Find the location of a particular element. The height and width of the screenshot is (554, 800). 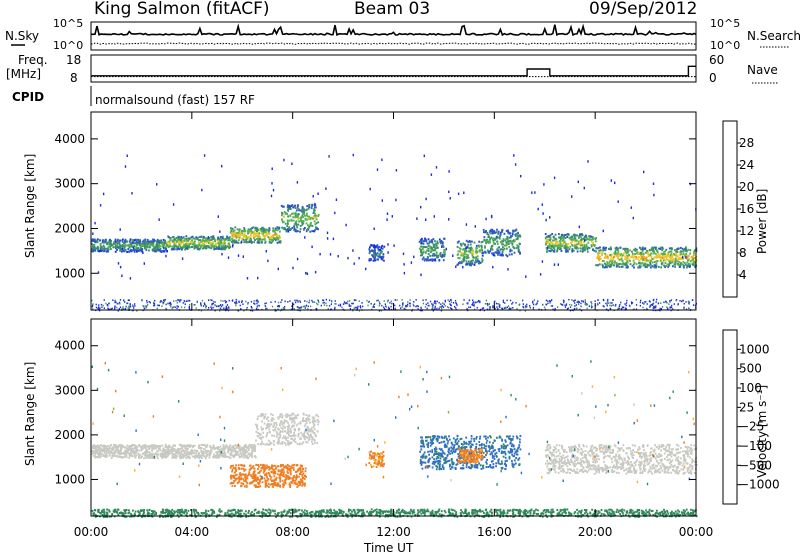

freq-tick-low: 8 is located at coordinates (74, 78).